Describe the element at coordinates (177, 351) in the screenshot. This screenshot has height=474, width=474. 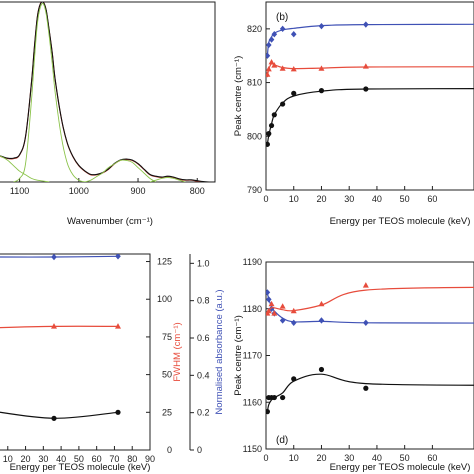
I see `y-axis-label: FWHM (cm⁻¹)` at that location.